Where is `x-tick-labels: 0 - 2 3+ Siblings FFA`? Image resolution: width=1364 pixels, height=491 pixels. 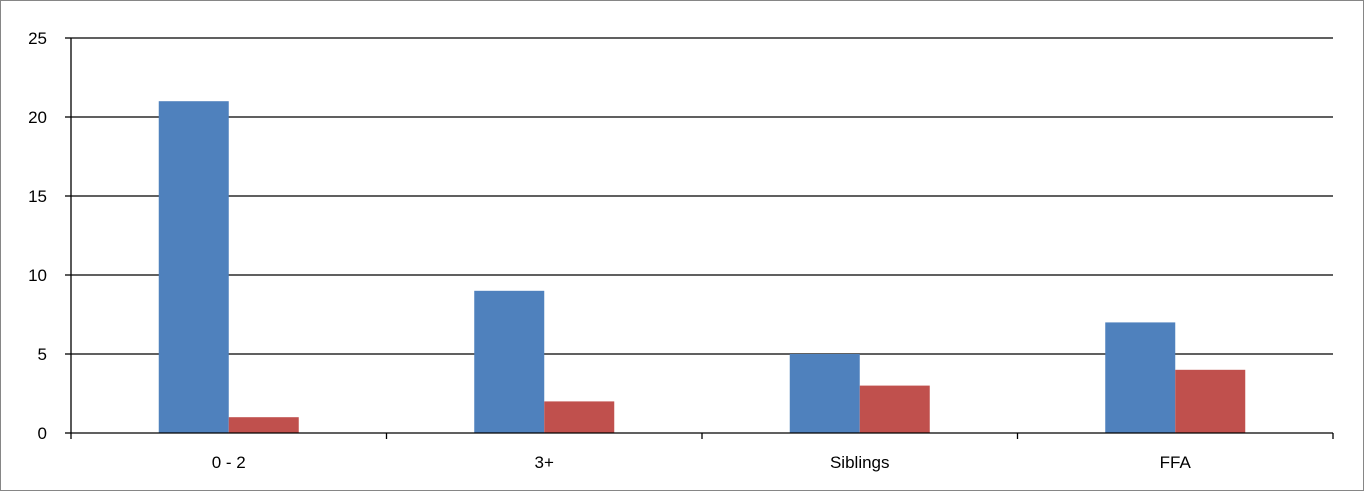
x-tick-labels: 0 - 2 3+ Siblings FFA is located at coordinates (702, 462).